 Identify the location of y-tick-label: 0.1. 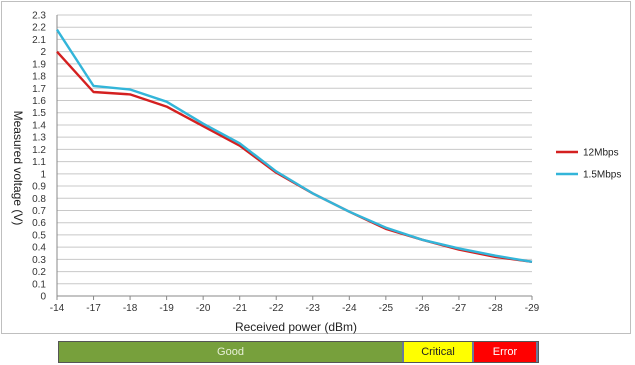
(39, 284).